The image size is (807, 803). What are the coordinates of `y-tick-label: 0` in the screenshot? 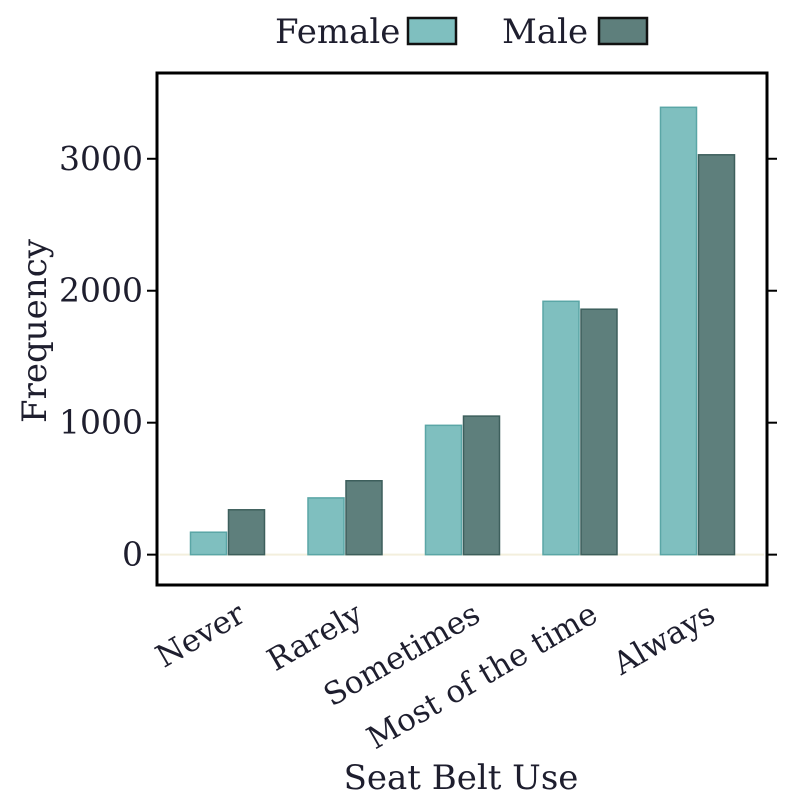 It's located at (132, 554).